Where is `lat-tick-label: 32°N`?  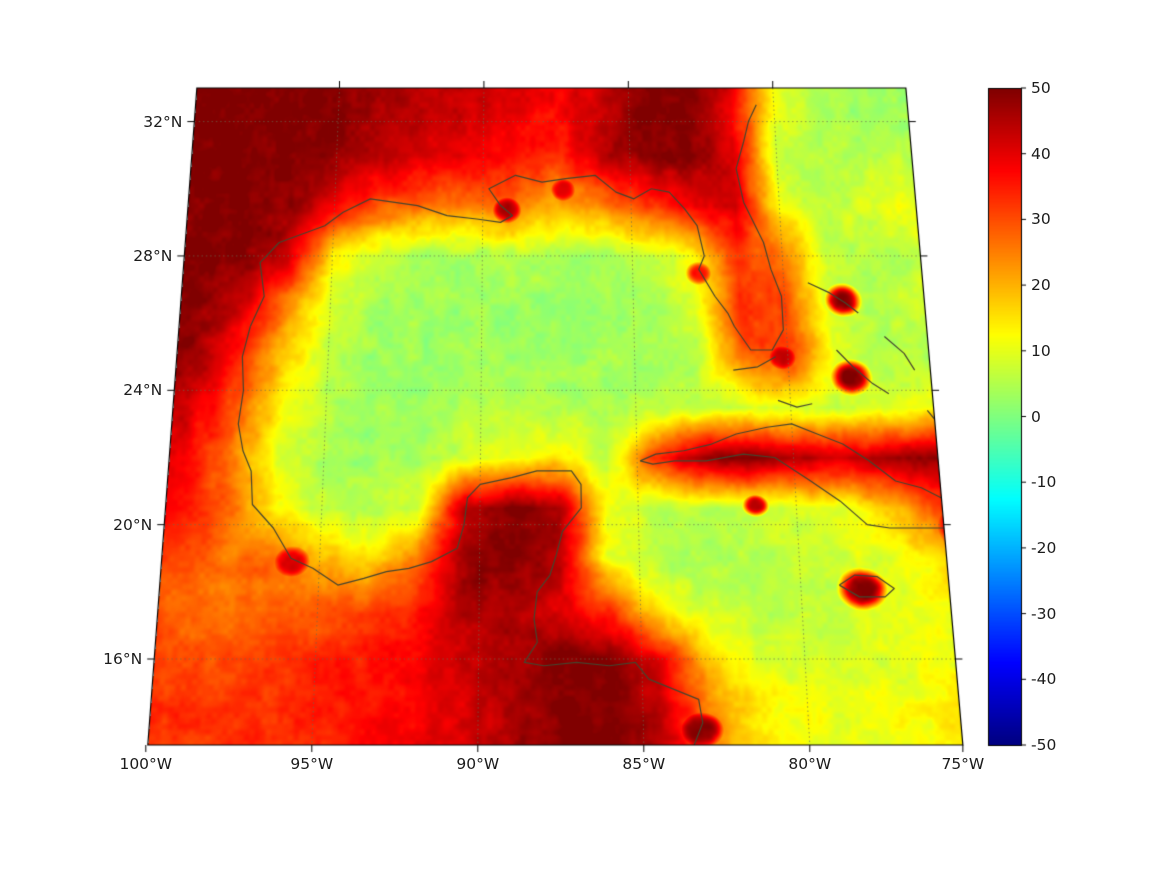
lat-tick-label: 32°N is located at coordinates (163, 121).